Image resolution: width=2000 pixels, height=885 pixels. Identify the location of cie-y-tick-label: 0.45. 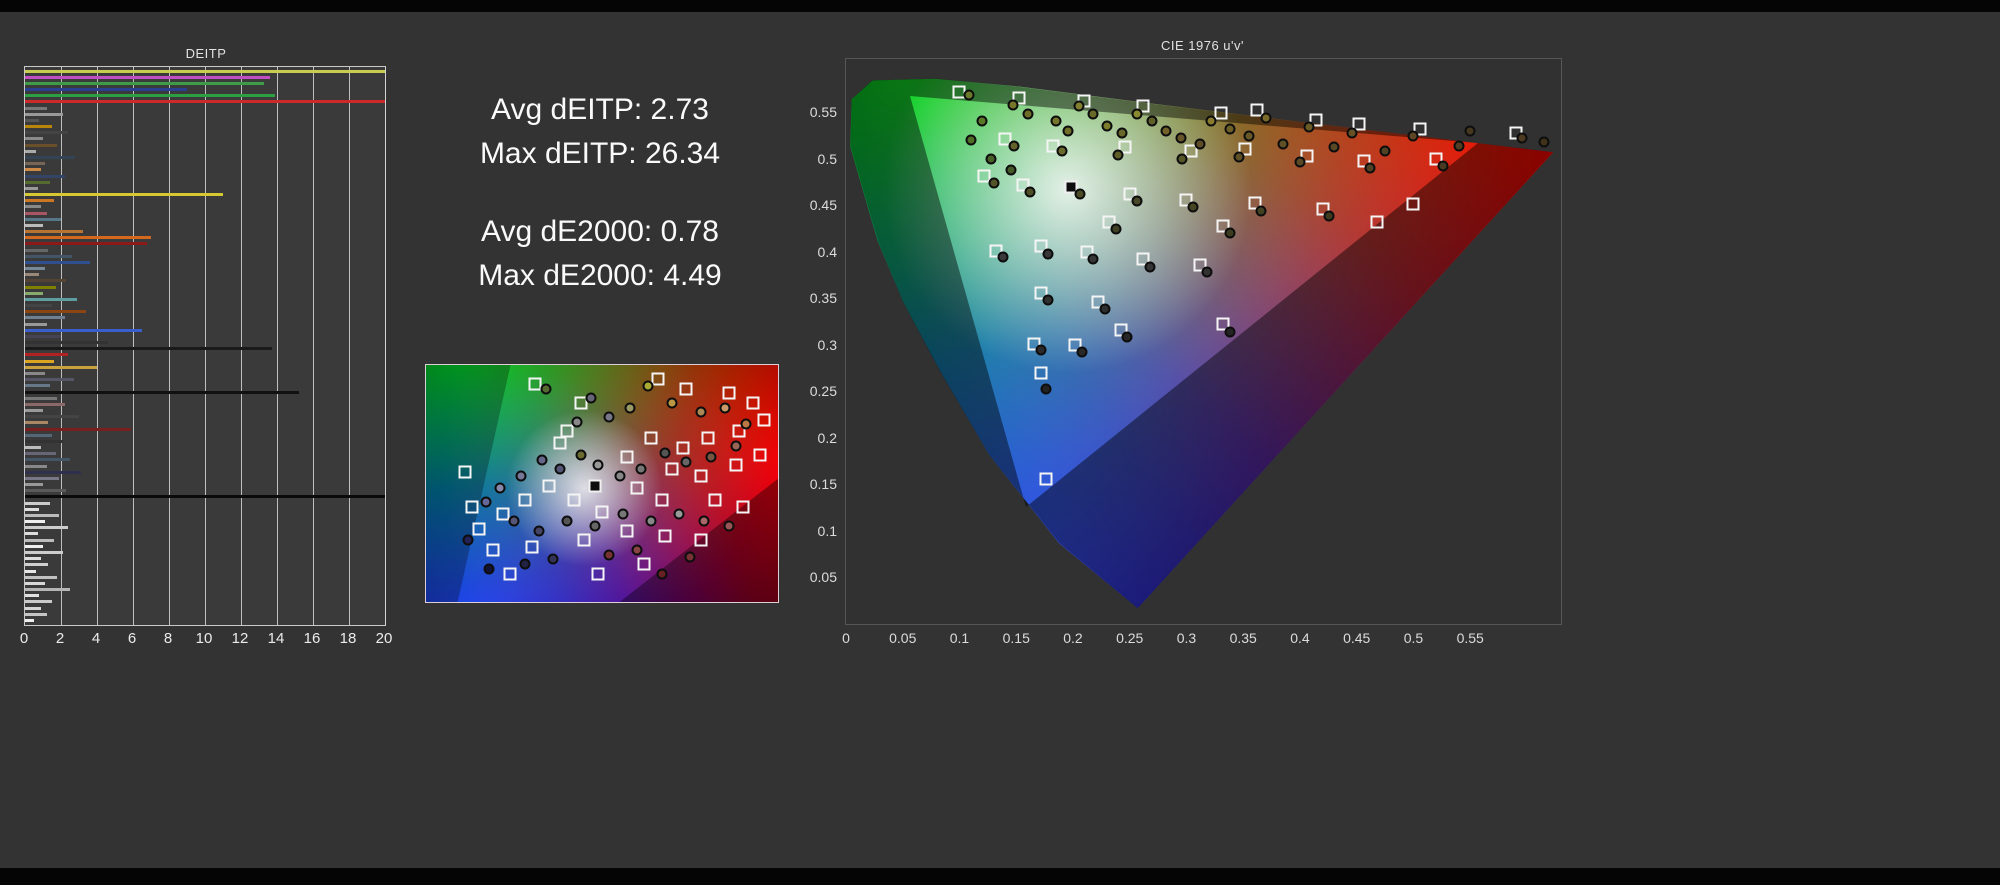
(823, 205).